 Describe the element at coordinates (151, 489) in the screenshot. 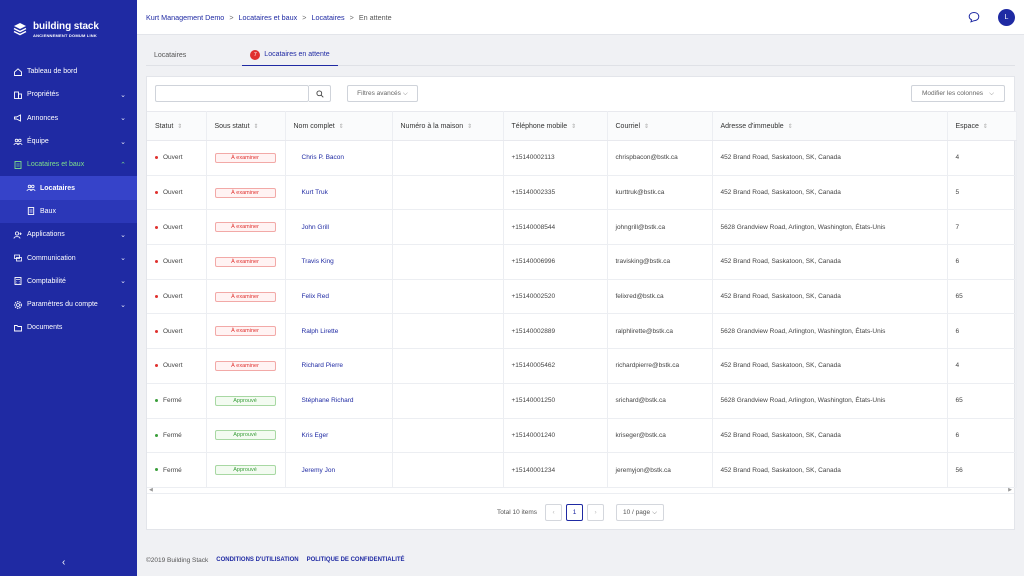

I see `scroll-left-icon: ◀` at that location.